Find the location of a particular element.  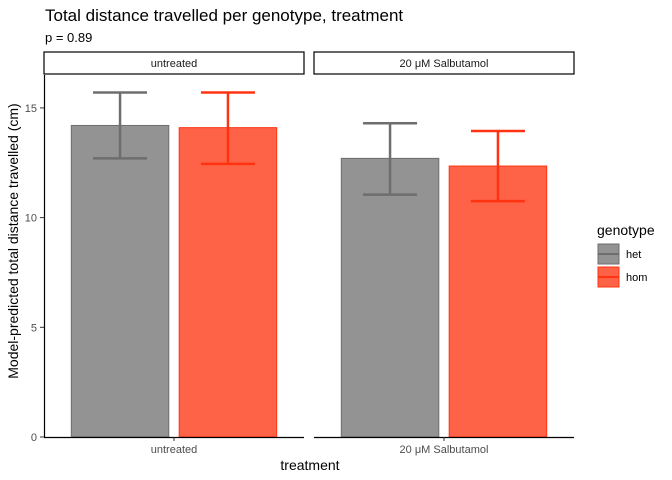

x-tick-label: untreated is located at coordinates (174, 450).